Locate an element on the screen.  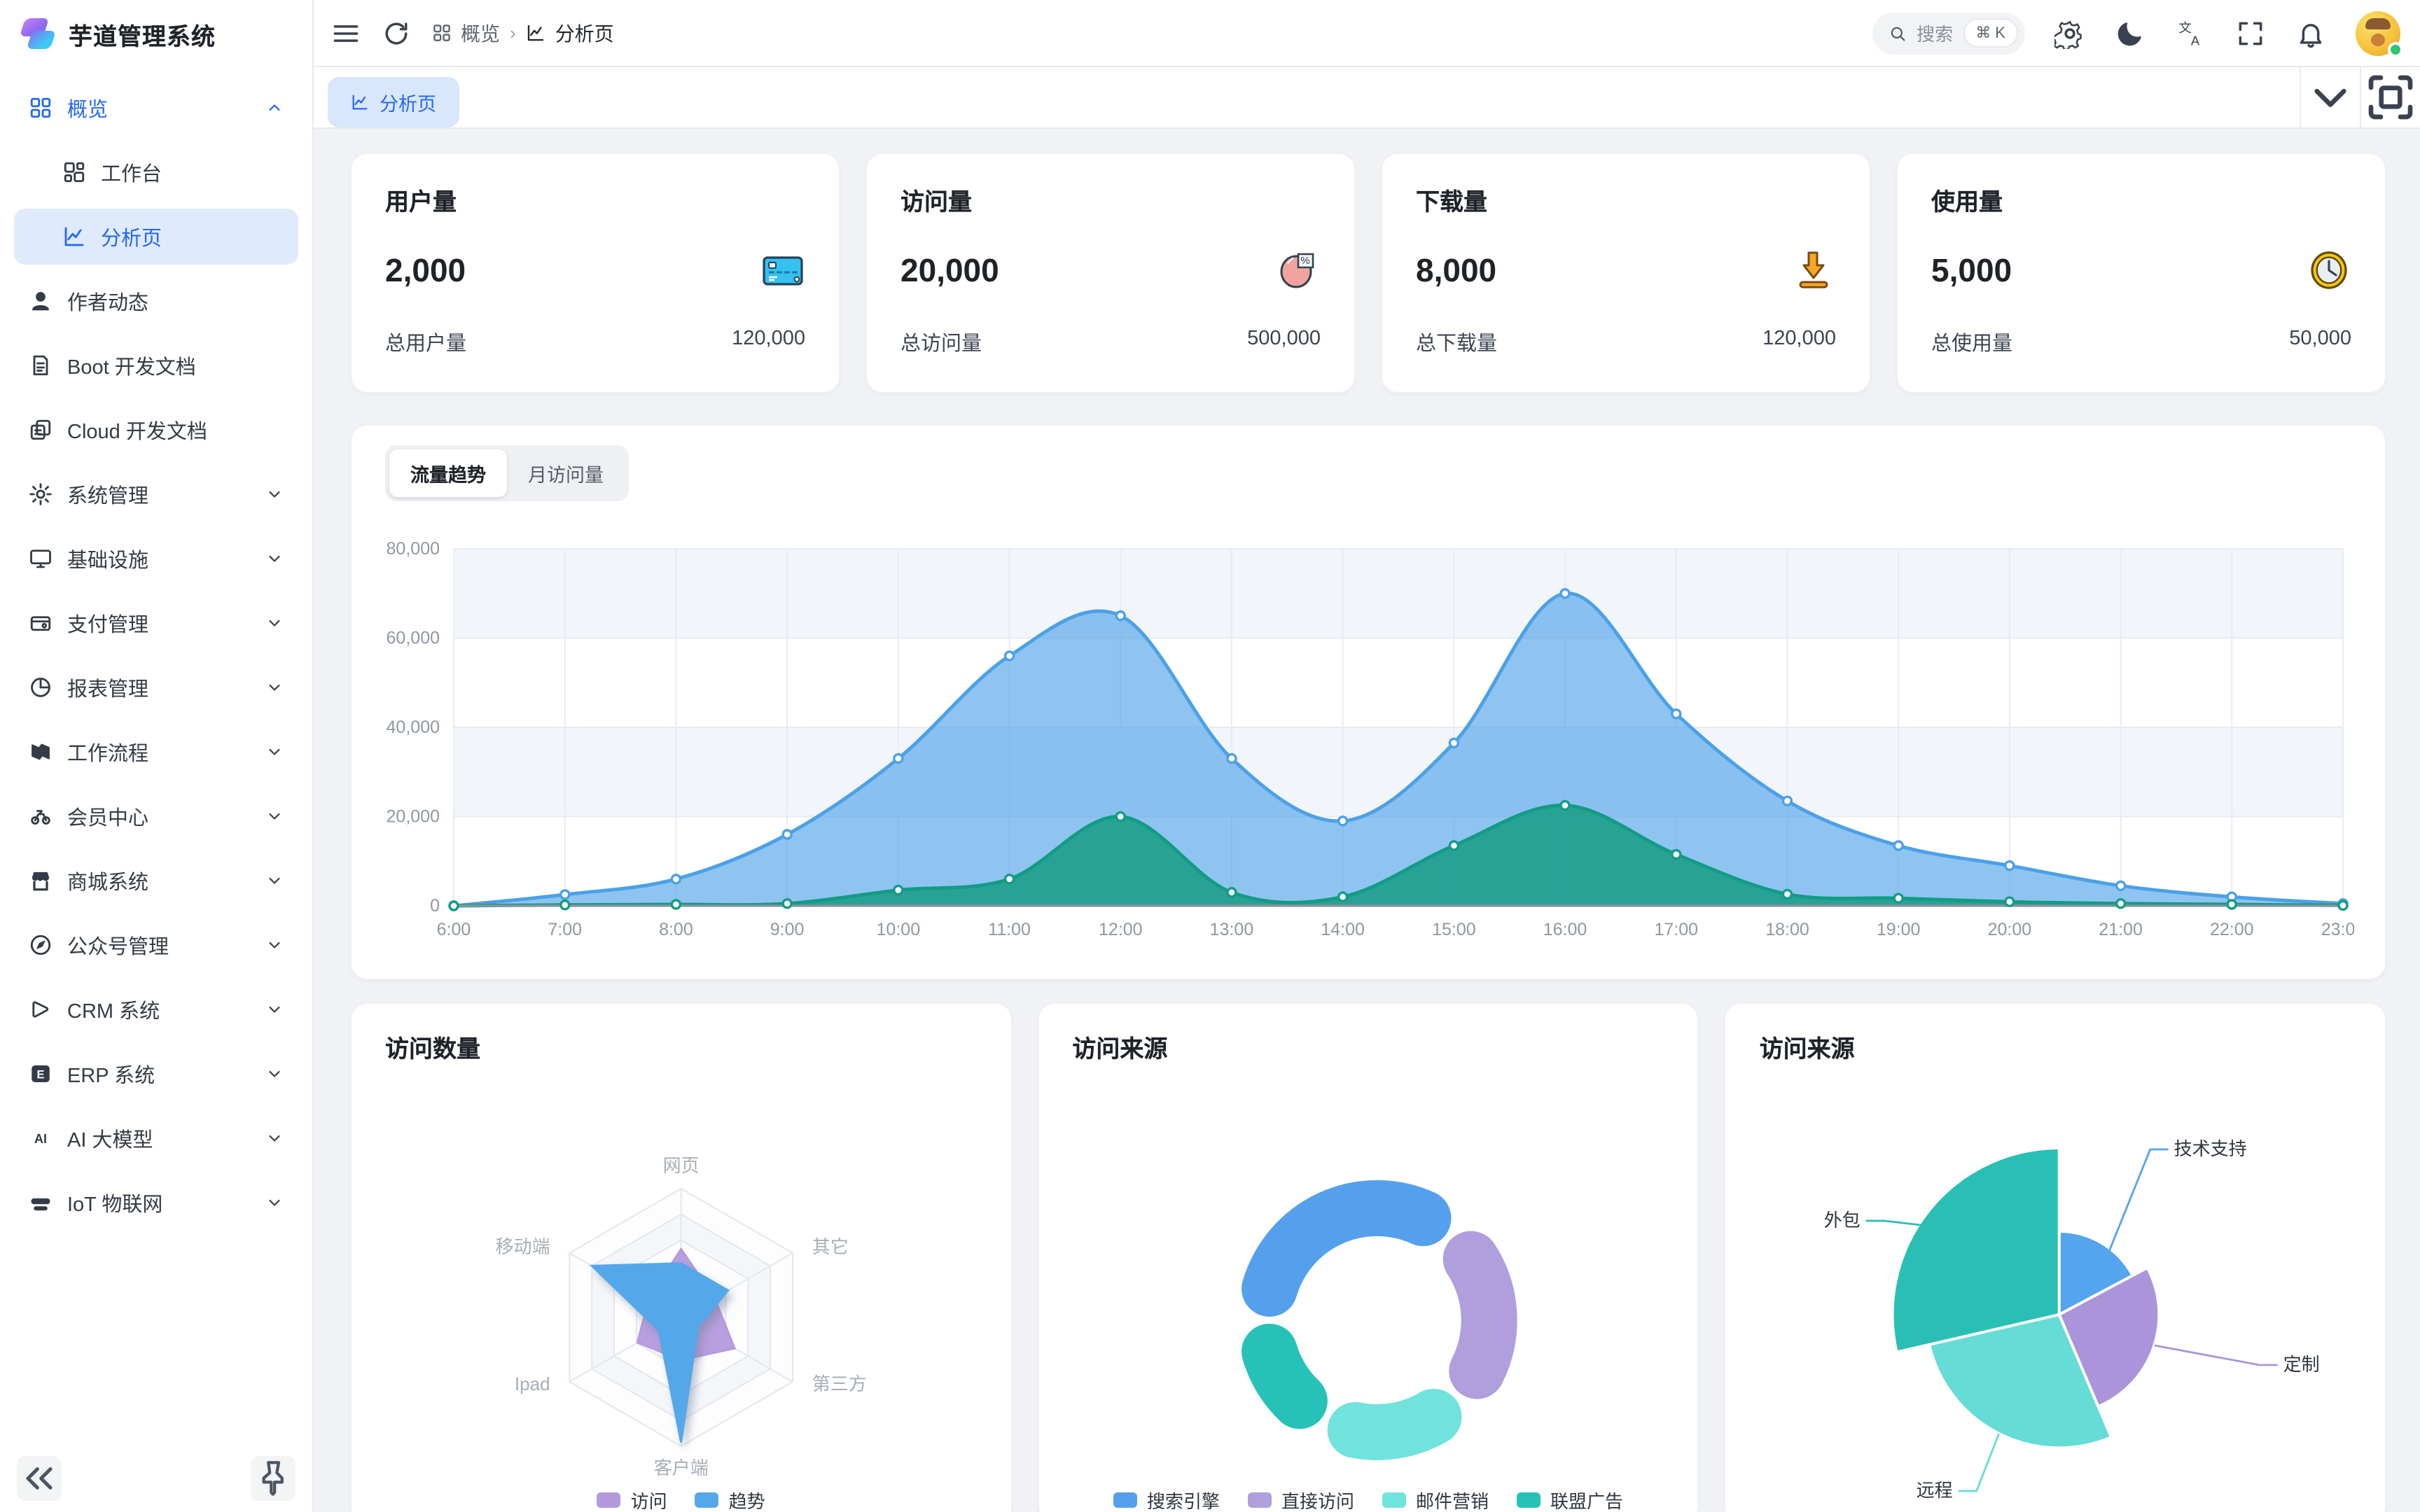
svg-text: 60,000 is located at coordinates (413, 638).